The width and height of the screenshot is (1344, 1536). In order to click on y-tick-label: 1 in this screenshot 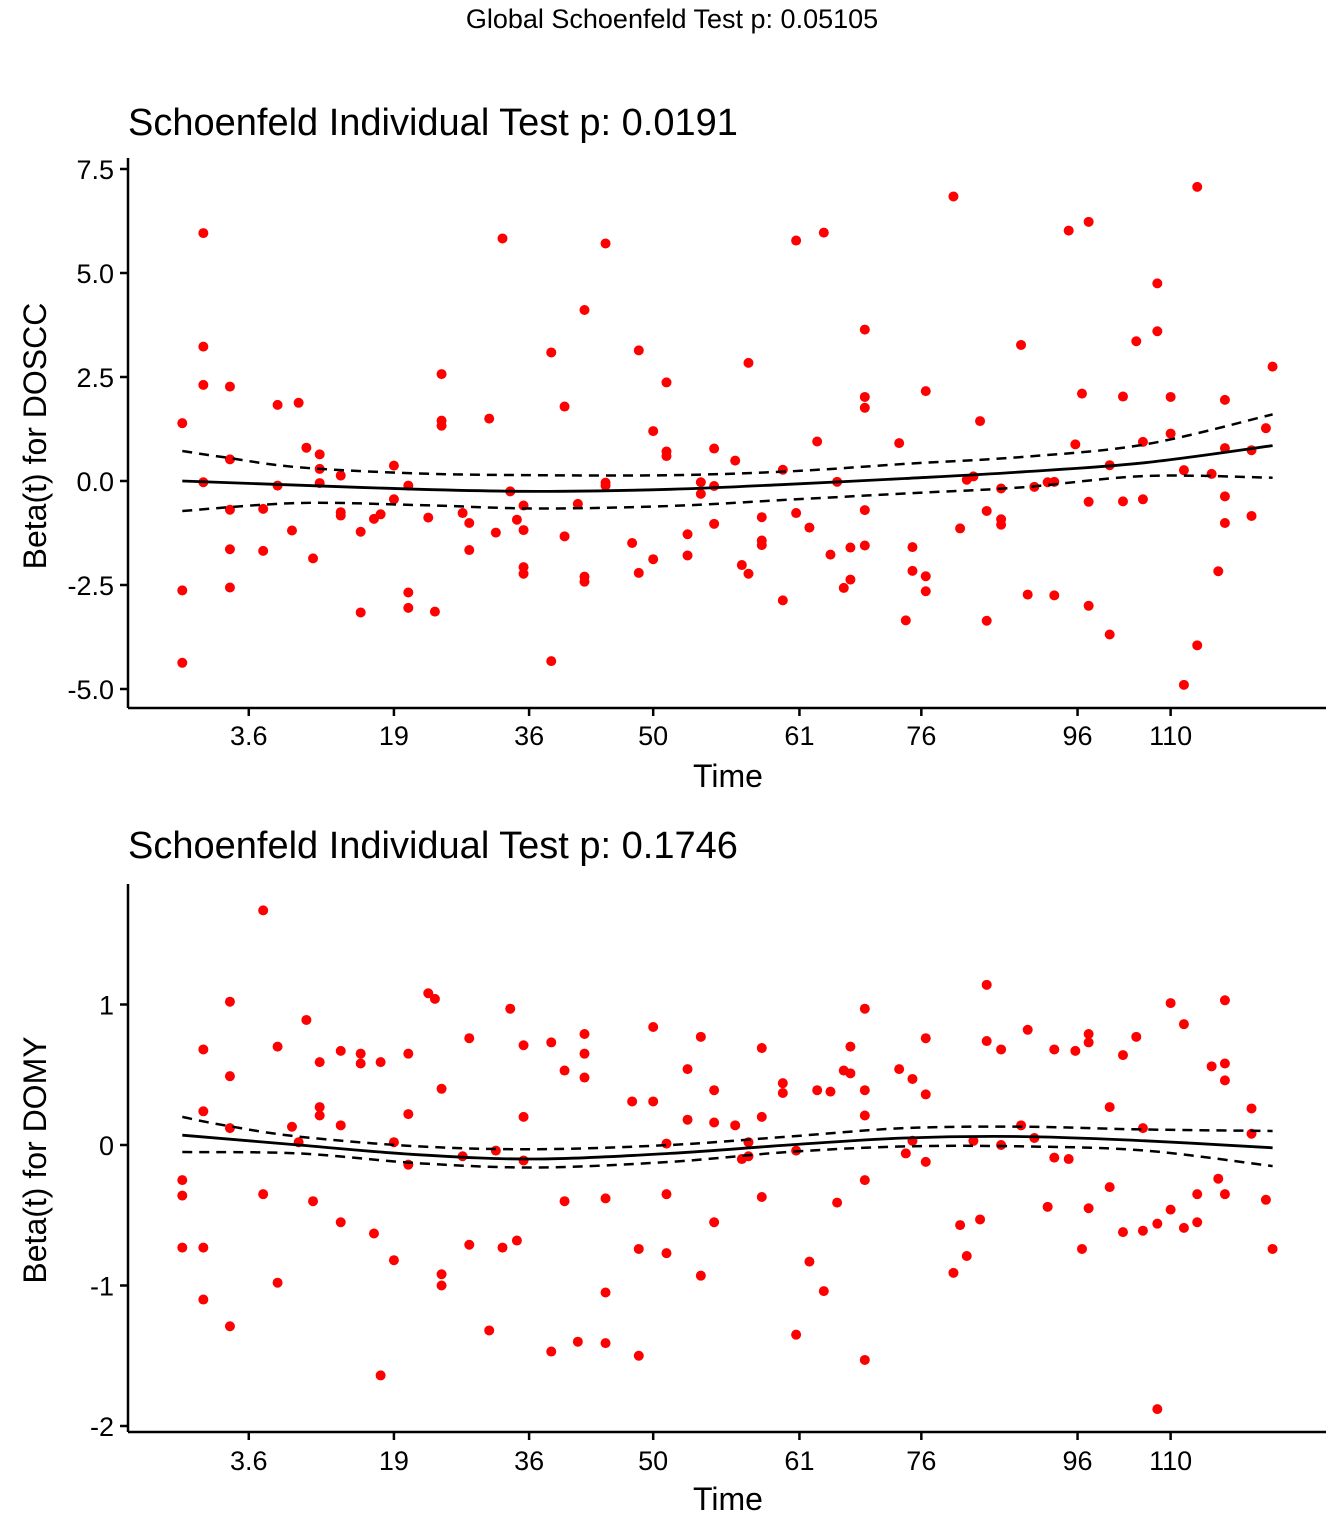, I will do `click(106, 1006)`.